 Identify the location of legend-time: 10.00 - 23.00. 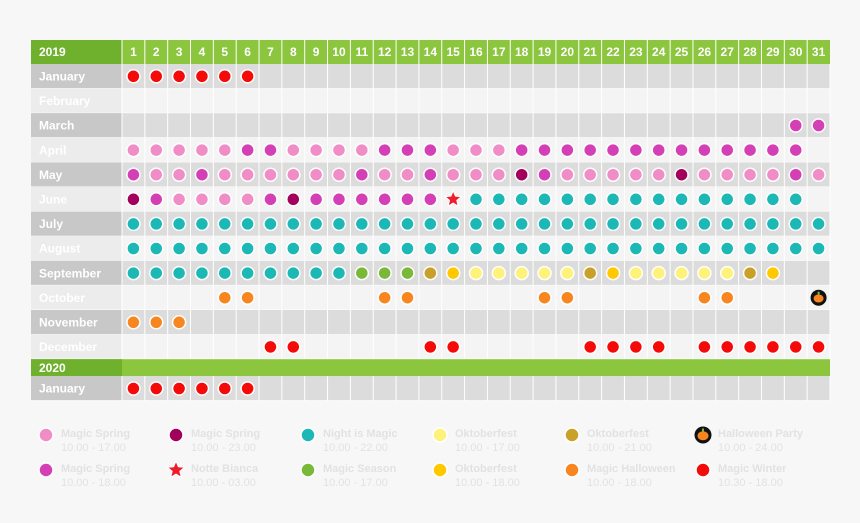
(223, 448).